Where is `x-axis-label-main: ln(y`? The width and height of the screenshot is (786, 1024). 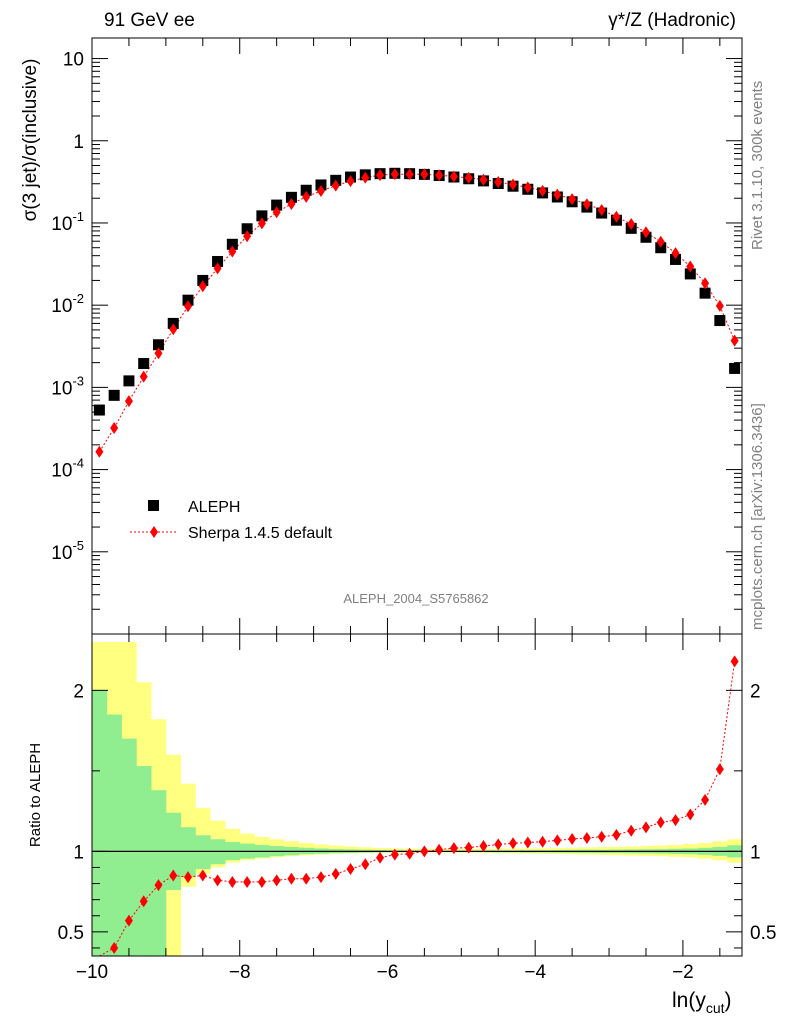
x-axis-label-main: ln(y is located at coordinates (689, 1000).